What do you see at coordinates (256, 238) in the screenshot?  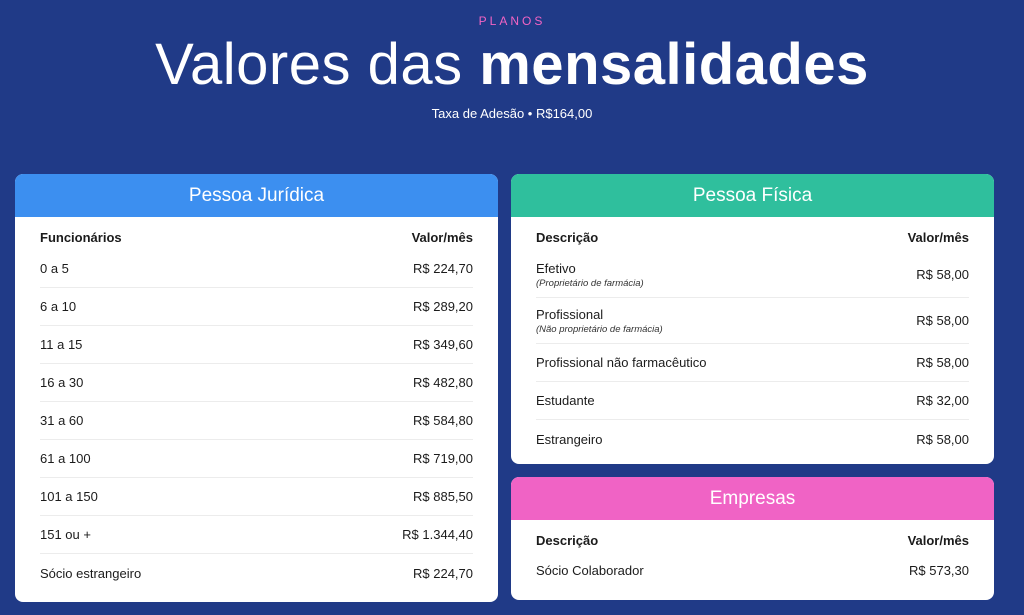 I see `pj-column-headers: Funcionários Valor/mês` at bounding box center [256, 238].